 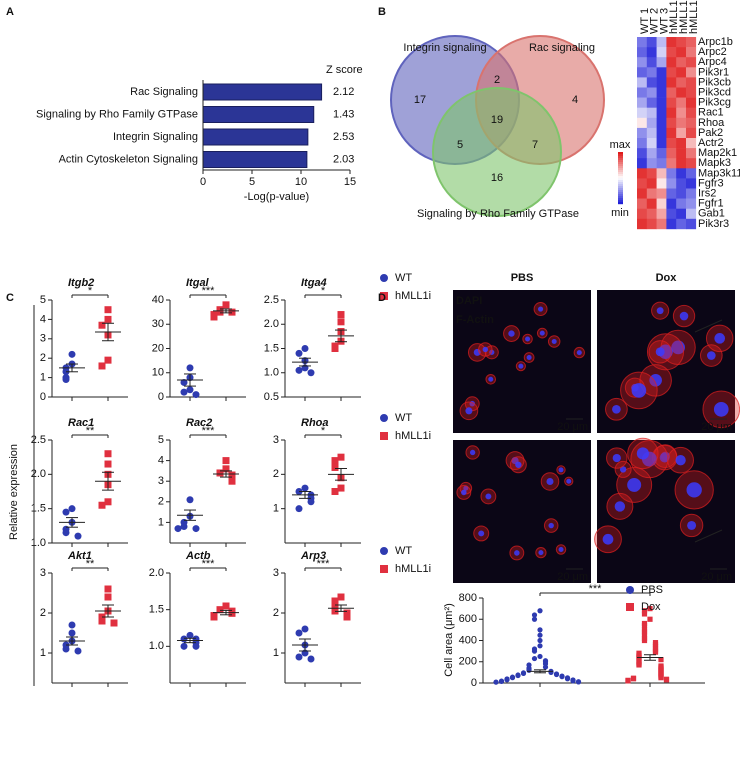 I want to click on column-label: hMLL1i 1, so click(x=674, y=17).